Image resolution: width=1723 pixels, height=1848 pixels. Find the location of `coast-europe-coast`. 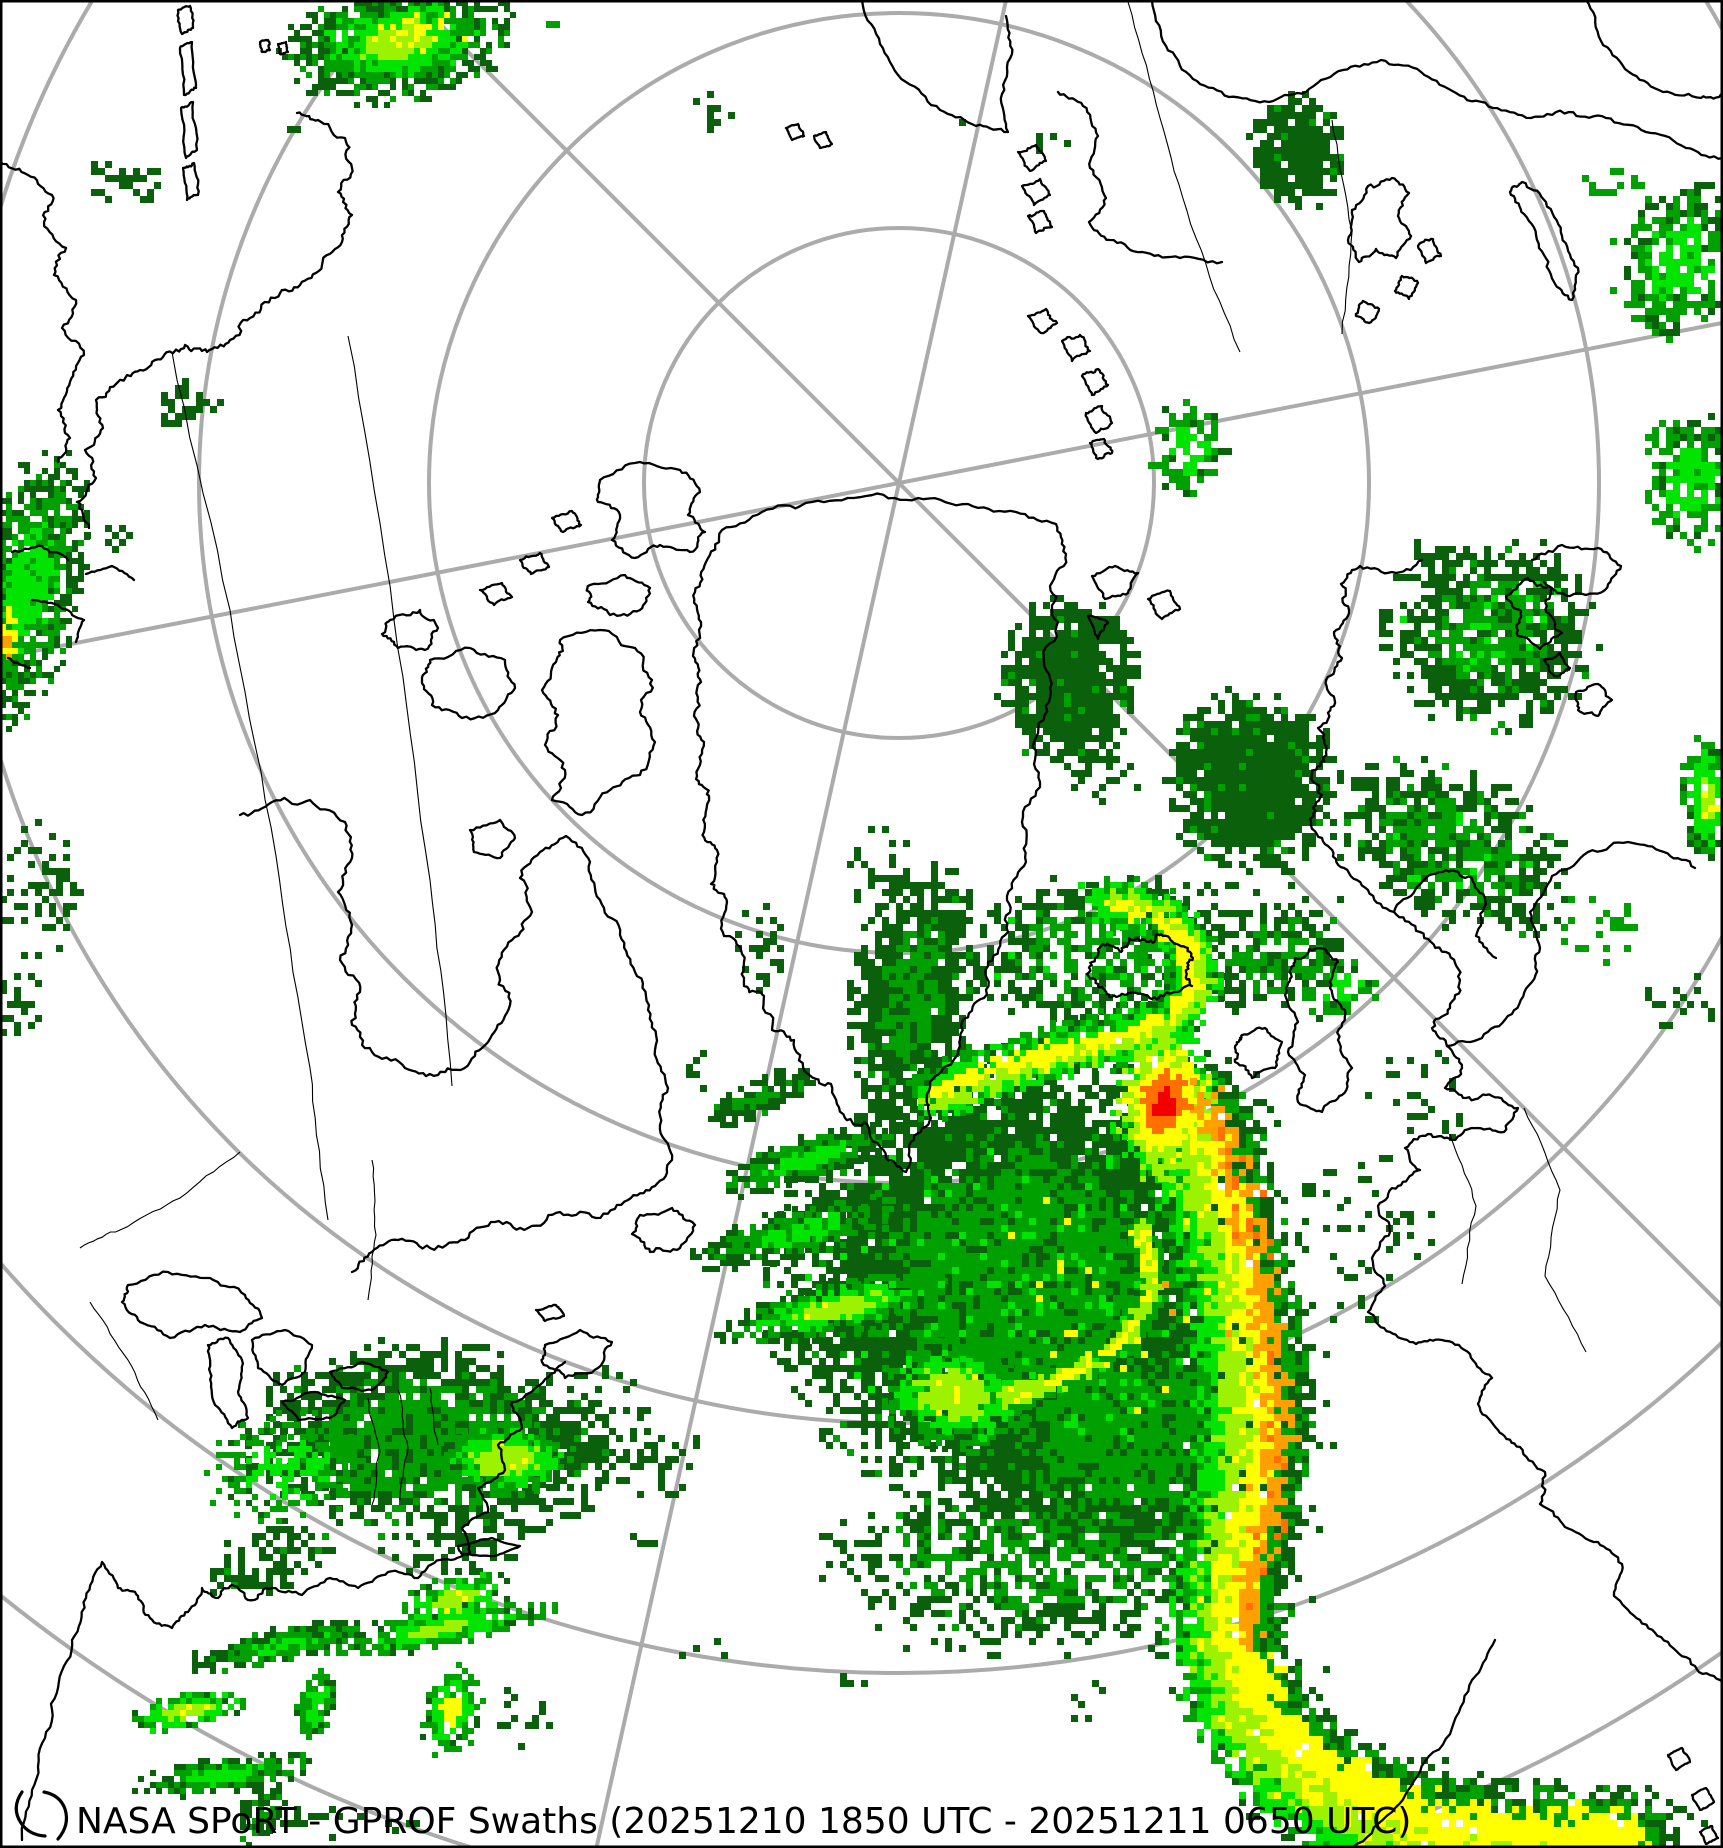

coast-europe-coast is located at coordinates (1544, 1364).